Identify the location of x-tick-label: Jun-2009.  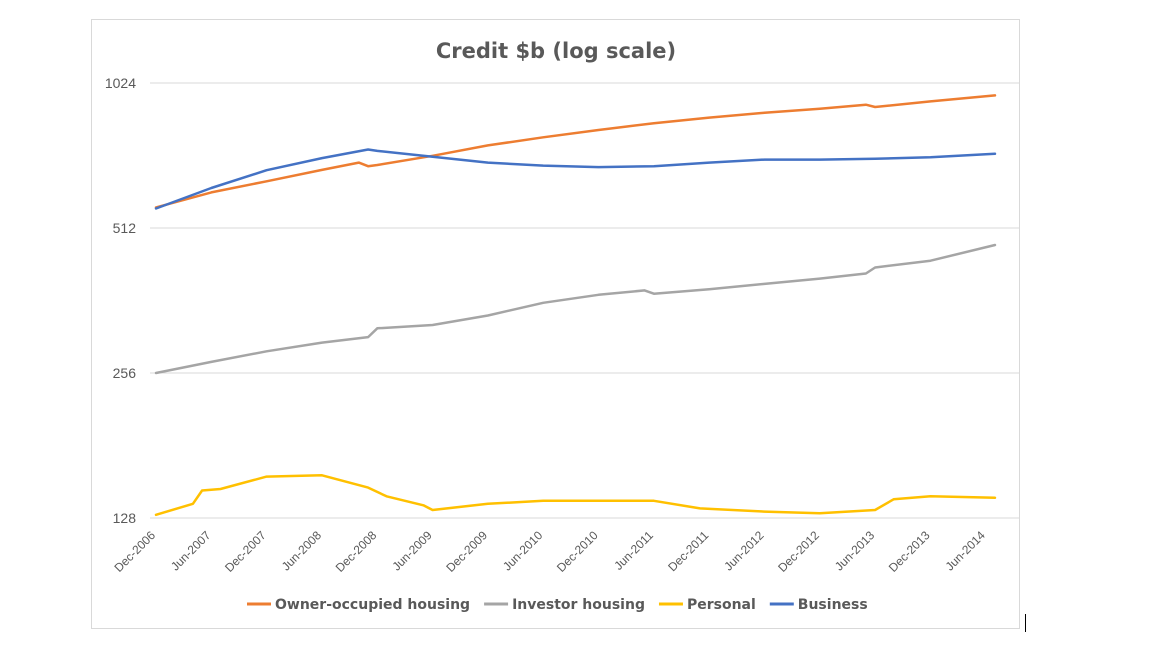
(412, 551).